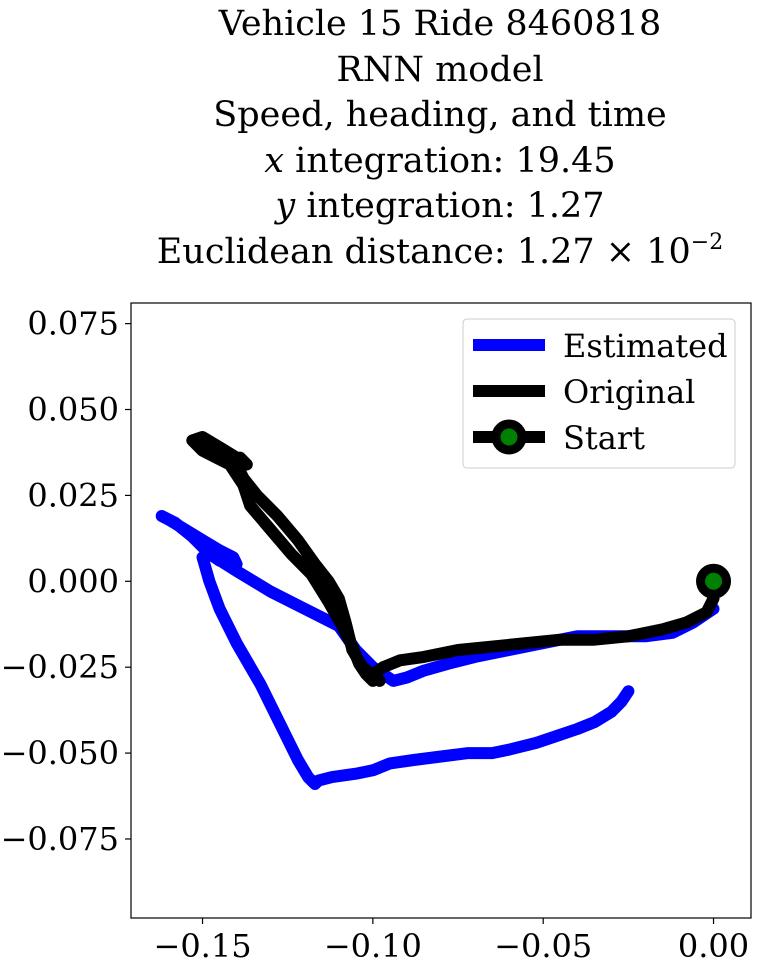 This screenshot has height=966, width=758. What do you see at coordinates (629, 392) in the screenshot?
I see `legend-original-label: Original` at bounding box center [629, 392].